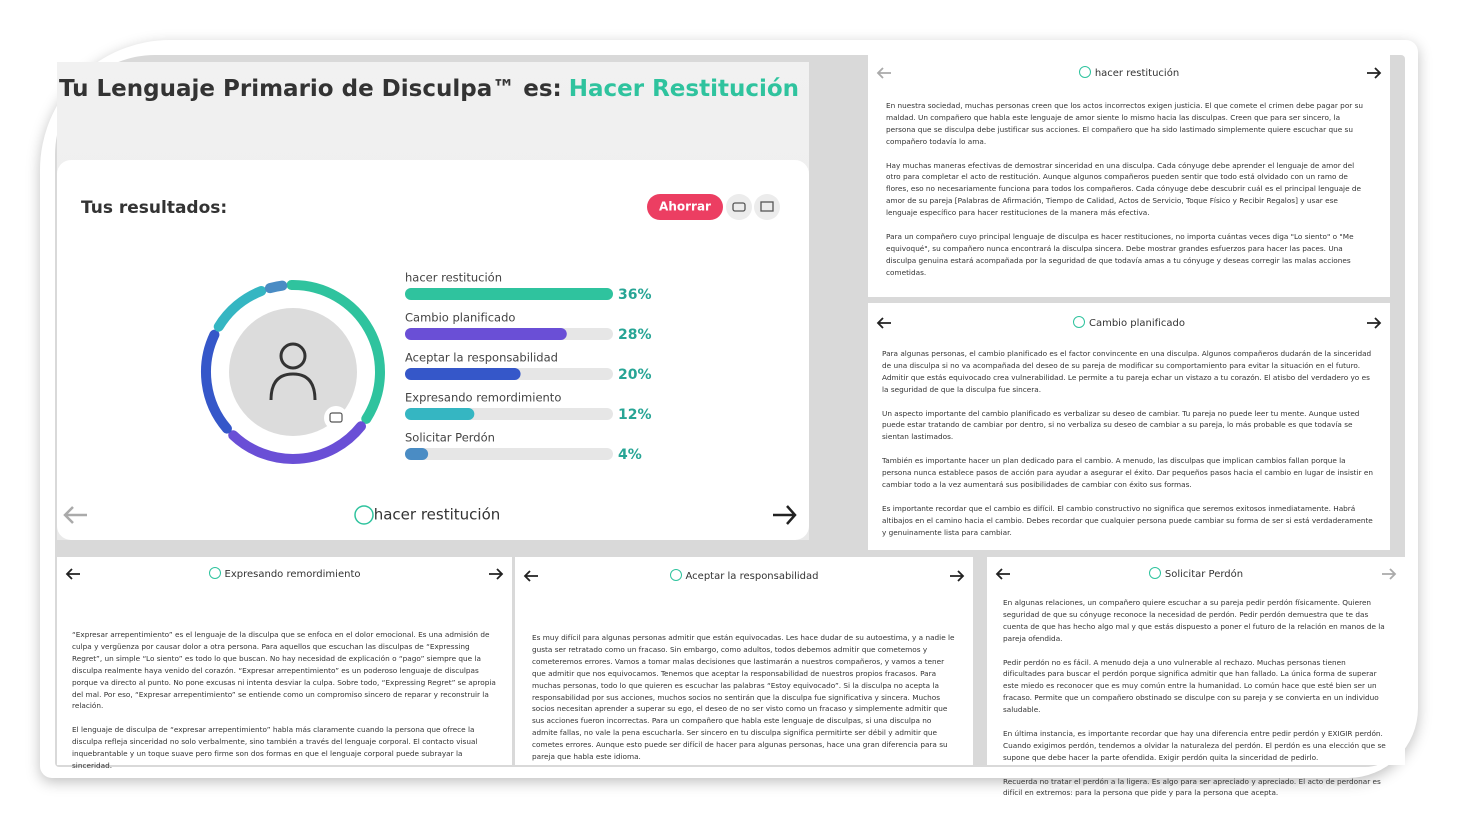 The width and height of the screenshot is (1460, 821). I want to click on print-icon, so click(739, 207).